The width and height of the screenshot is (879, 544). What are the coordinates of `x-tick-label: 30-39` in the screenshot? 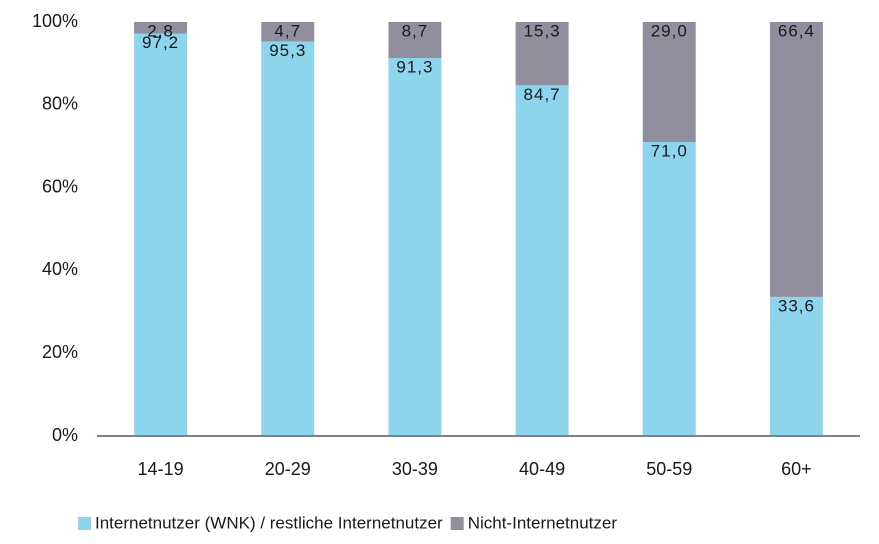 It's located at (415, 469).